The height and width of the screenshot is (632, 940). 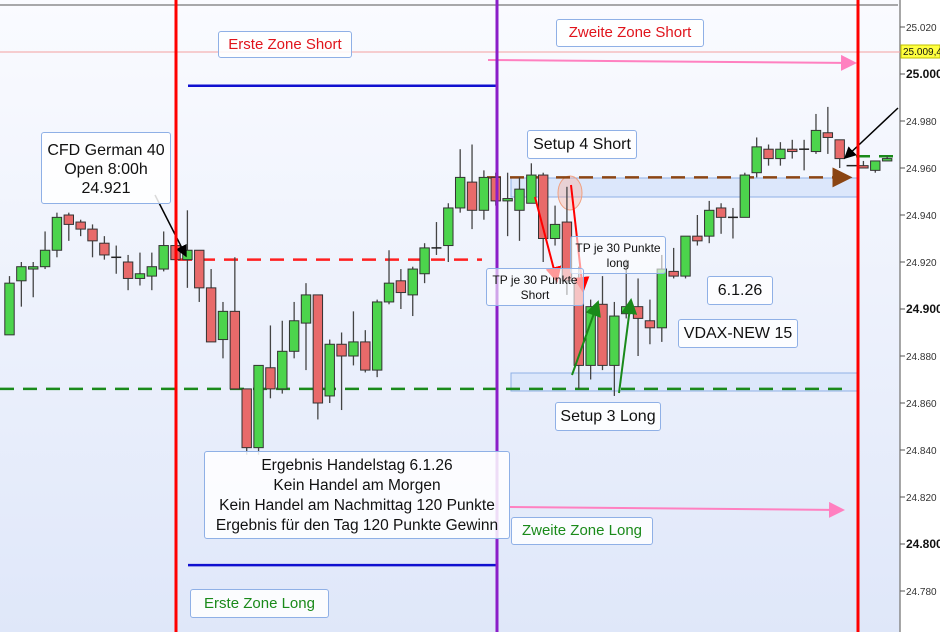 What do you see at coordinates (921, 592) in the screenshot?
I see `y-tick-label: 24.780` at bounding box center [921, 592].